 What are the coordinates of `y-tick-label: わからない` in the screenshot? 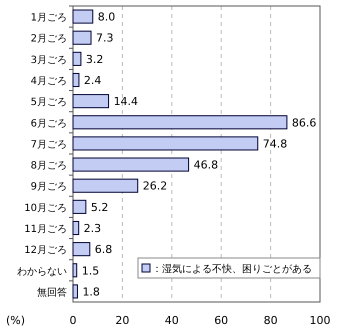 It's located at (42, 272).